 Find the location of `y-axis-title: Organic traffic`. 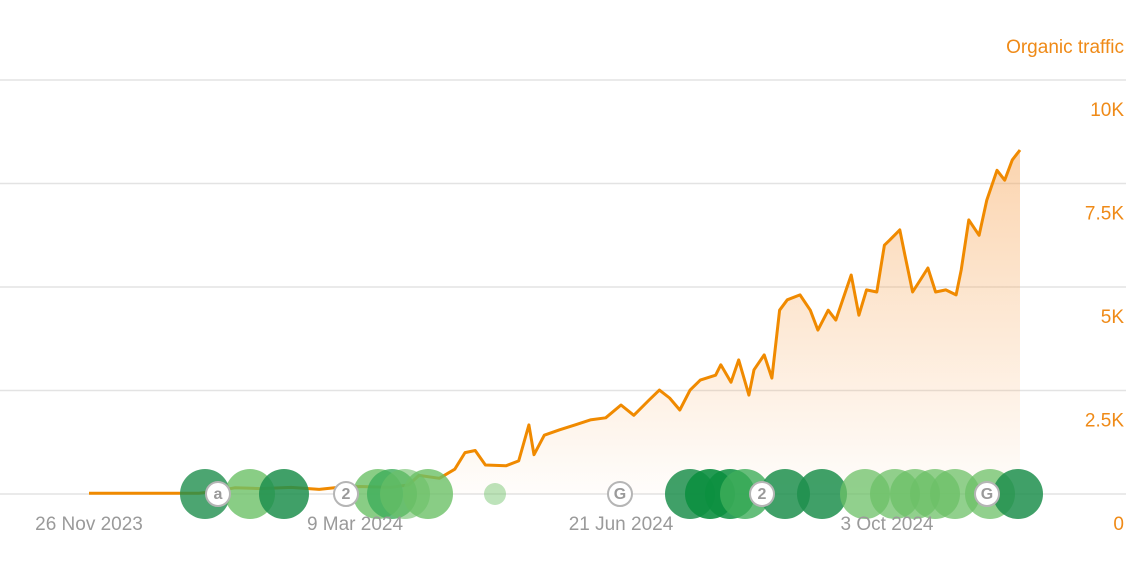

y-axis-title: Organic traffic is located at coordinates (1065, 47).